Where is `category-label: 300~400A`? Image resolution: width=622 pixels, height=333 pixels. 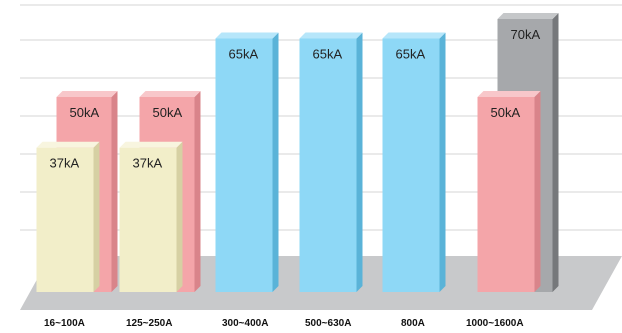
category-label: 300~400A is located at coordinates (245, 323).